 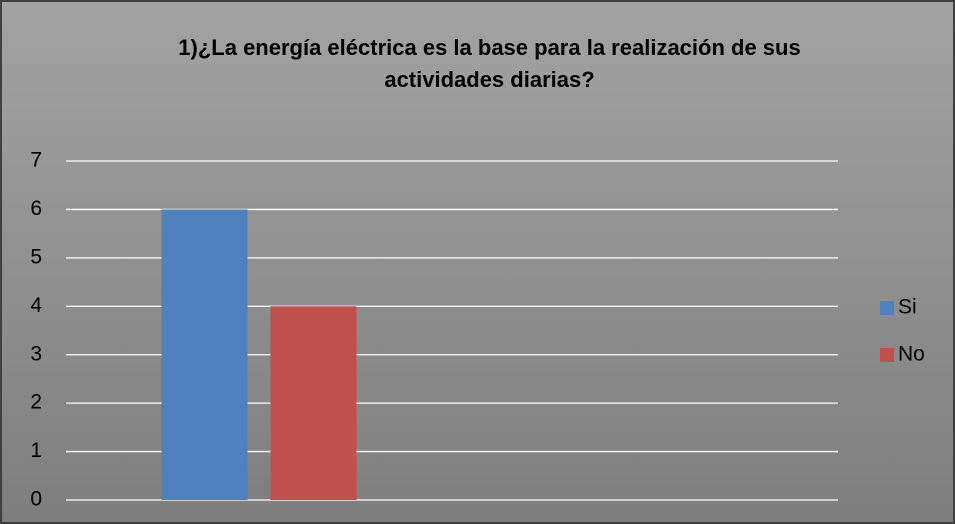 What do you see at coordinates (36, 256) in the screenshot?
I see `y-tick-label: 5` at bounding box center [36, 256].